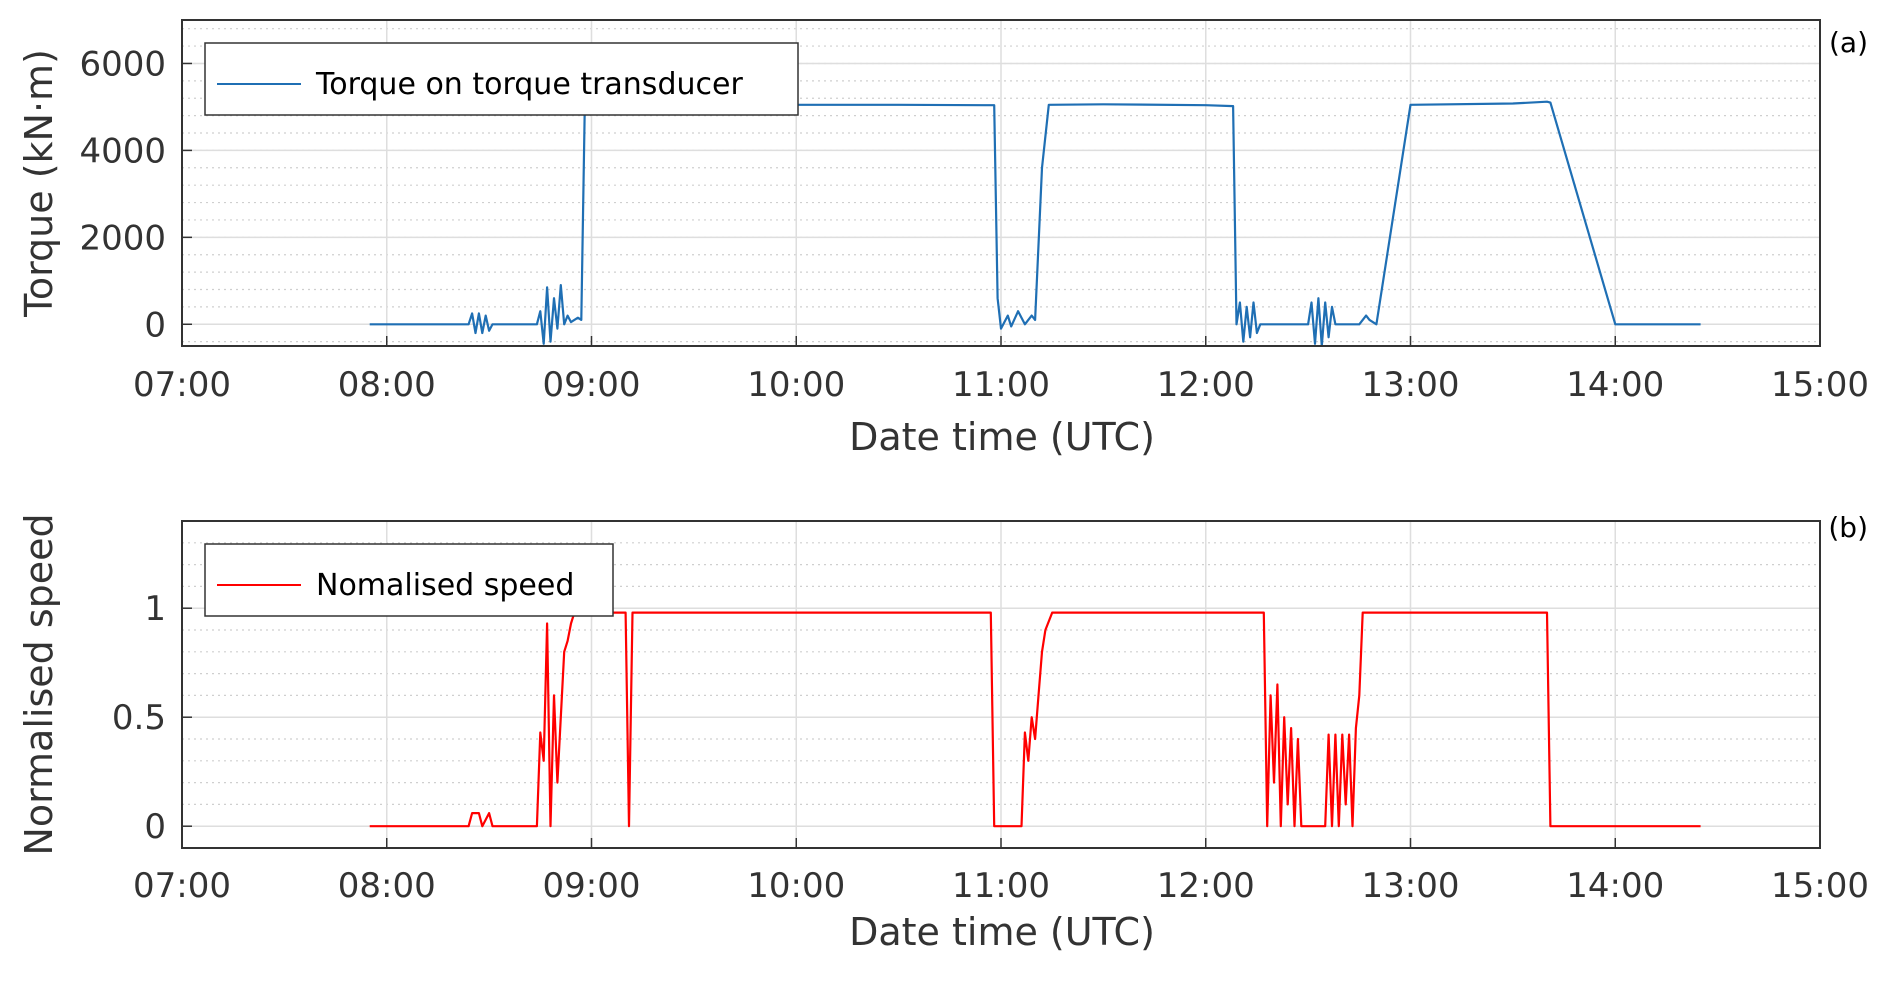 Image resolution: width=1892 pixels, height=982 pixels. Describe the element at coordinates (139, 718) in the screenshot. I see `y-tick-label: 0.5` at that location.